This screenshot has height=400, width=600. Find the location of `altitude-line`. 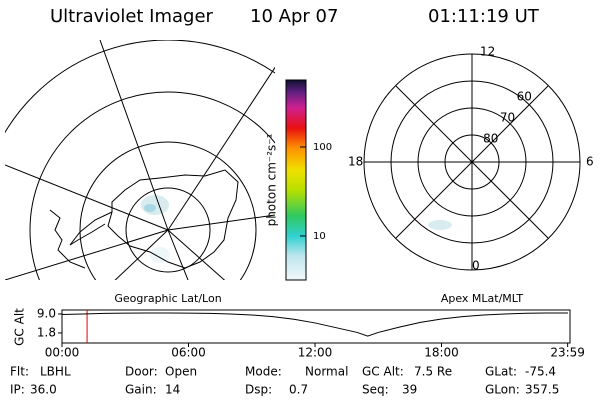

altitude-line is located at coordinates (314, 324).